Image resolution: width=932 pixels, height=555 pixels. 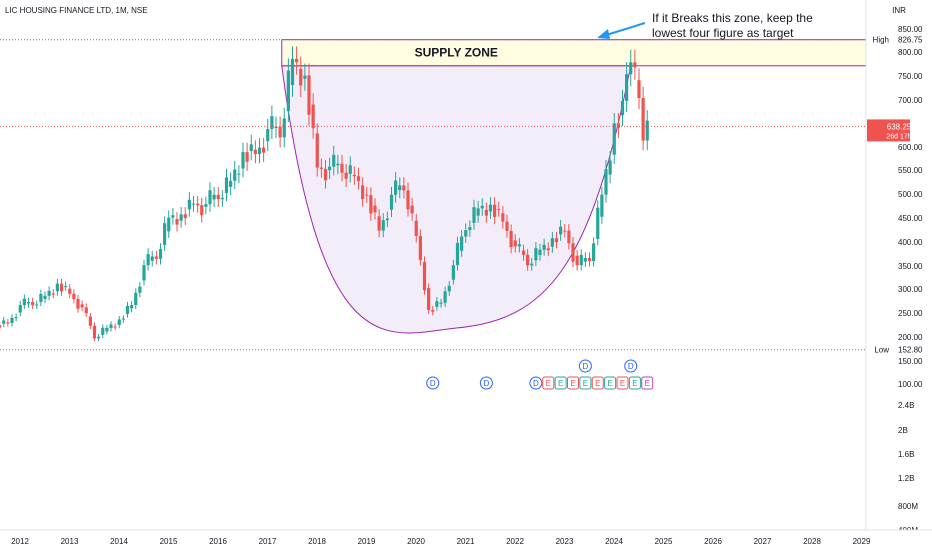 I want to click on price-scale-background, so click(x=899, y=265).